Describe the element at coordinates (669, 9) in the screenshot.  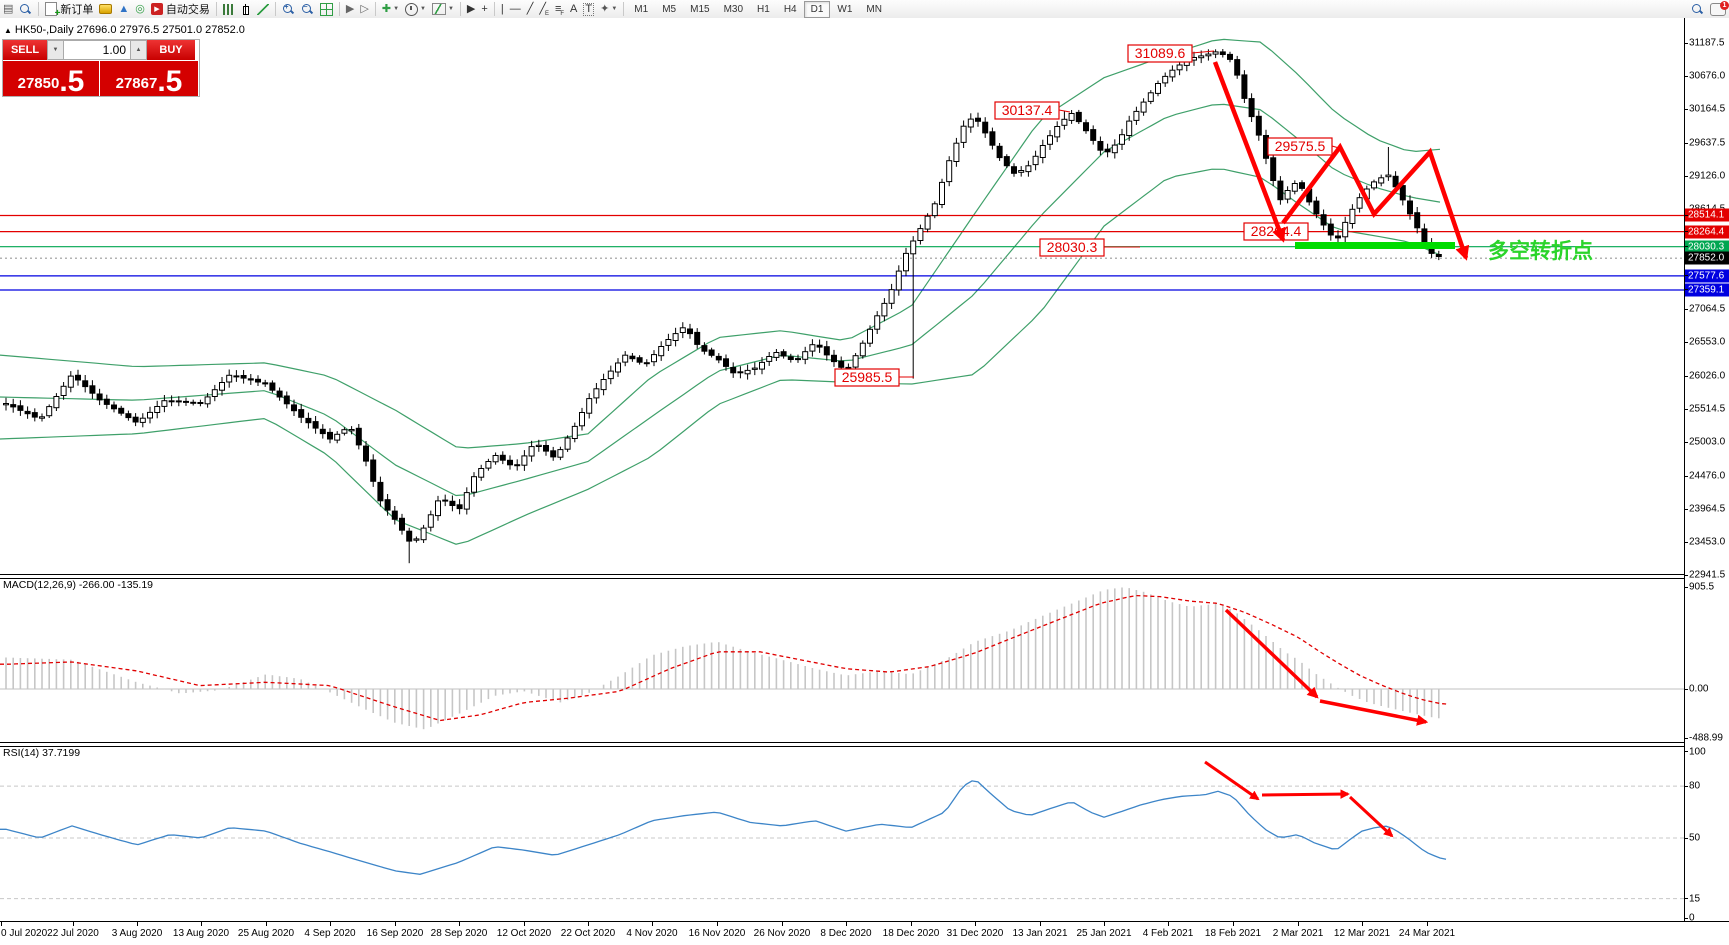
I see `timeframe-M5: M5` at that location.